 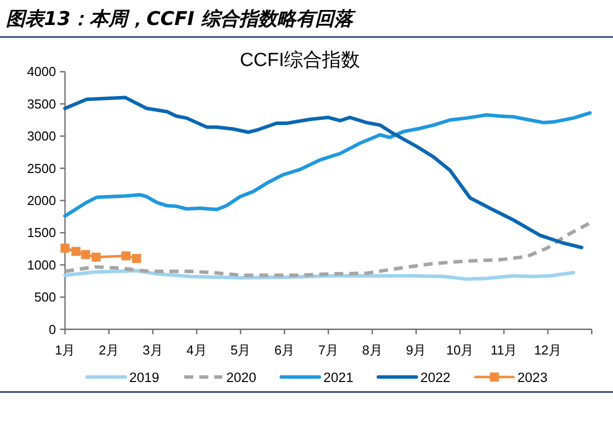 I want to click on xtick-label: 3月, so click(x=152, y=350).